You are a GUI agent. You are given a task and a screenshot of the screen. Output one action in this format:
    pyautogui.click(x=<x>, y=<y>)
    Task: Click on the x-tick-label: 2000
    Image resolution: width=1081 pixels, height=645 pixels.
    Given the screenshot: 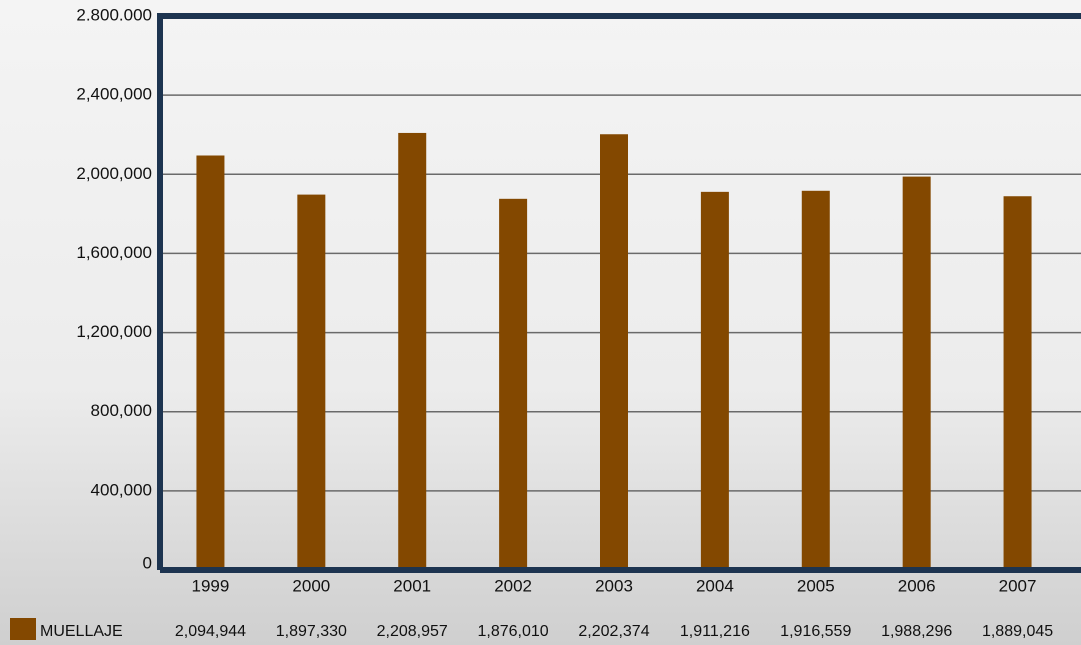 What is the action you would take?
    pyautogui.click(x=311, y=585)
    